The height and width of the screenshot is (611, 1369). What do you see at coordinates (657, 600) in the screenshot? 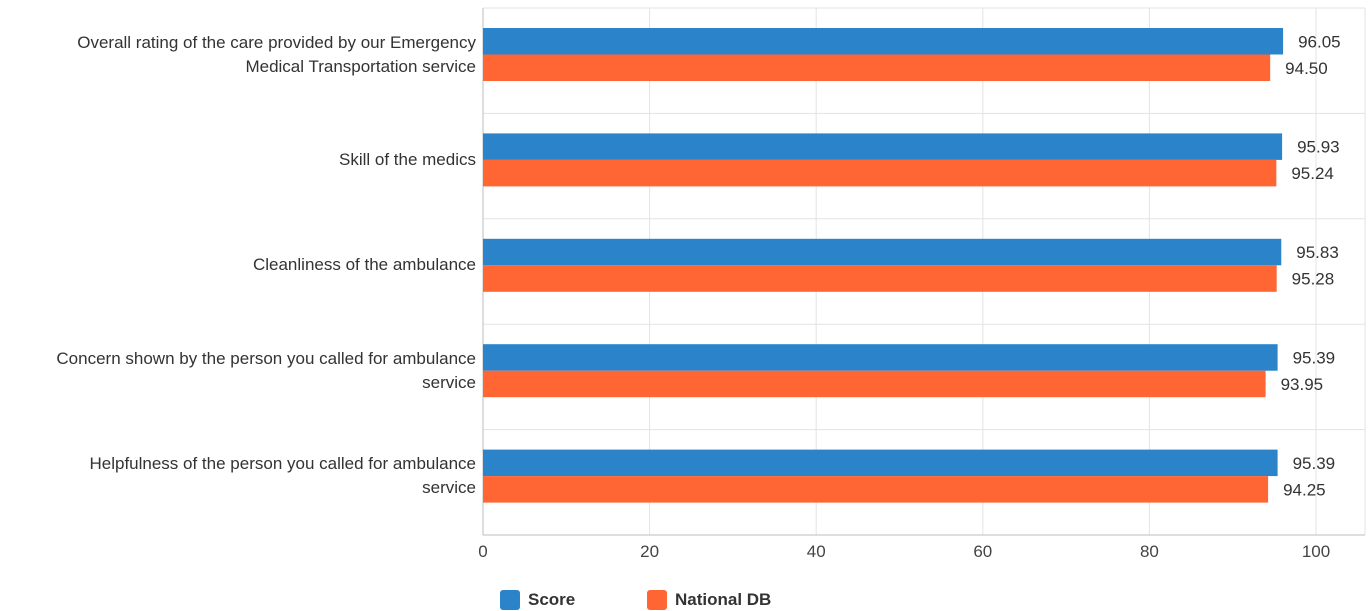
I see `legend-swatch-national-db` at bounding box center [657, 600].